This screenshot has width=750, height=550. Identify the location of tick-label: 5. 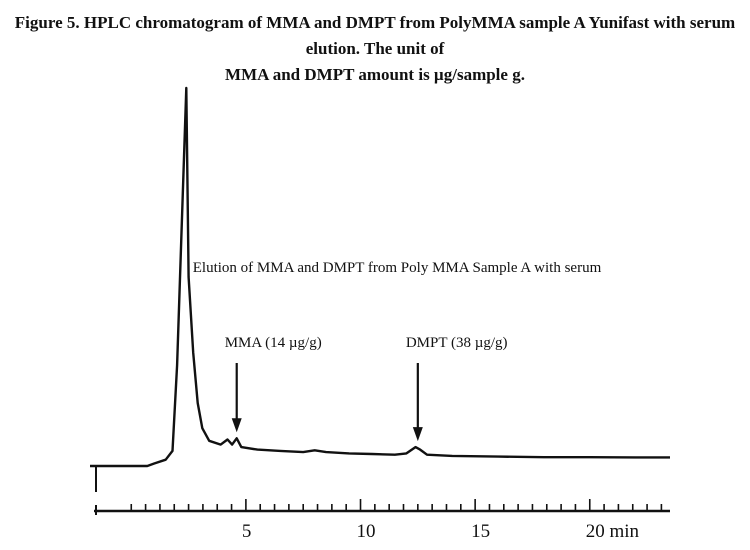
(247, 531).